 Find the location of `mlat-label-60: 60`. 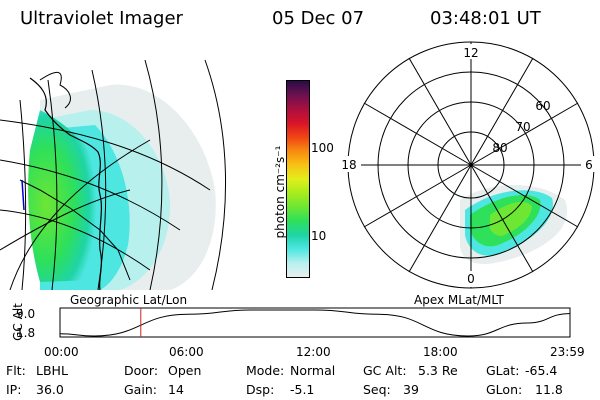

mlat-label-60: 60 is located at coordinates (542, 106).